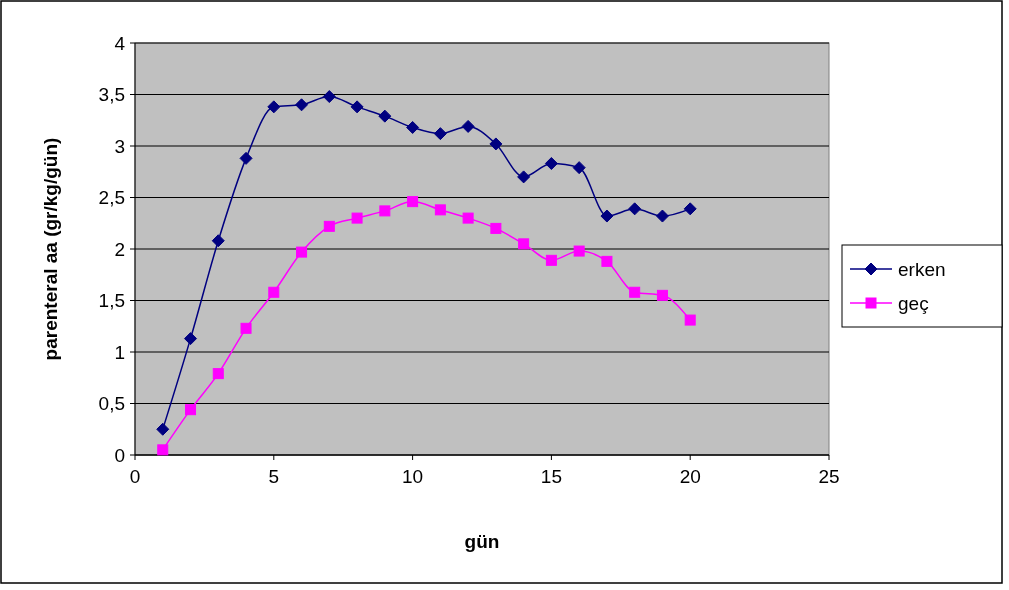 The height and width of the screenshot is (590, 1009). What do you see at coordinates (551, 476) in the screenshot?
I see `x-tick-label: 15` at bounding box center [551, 476].